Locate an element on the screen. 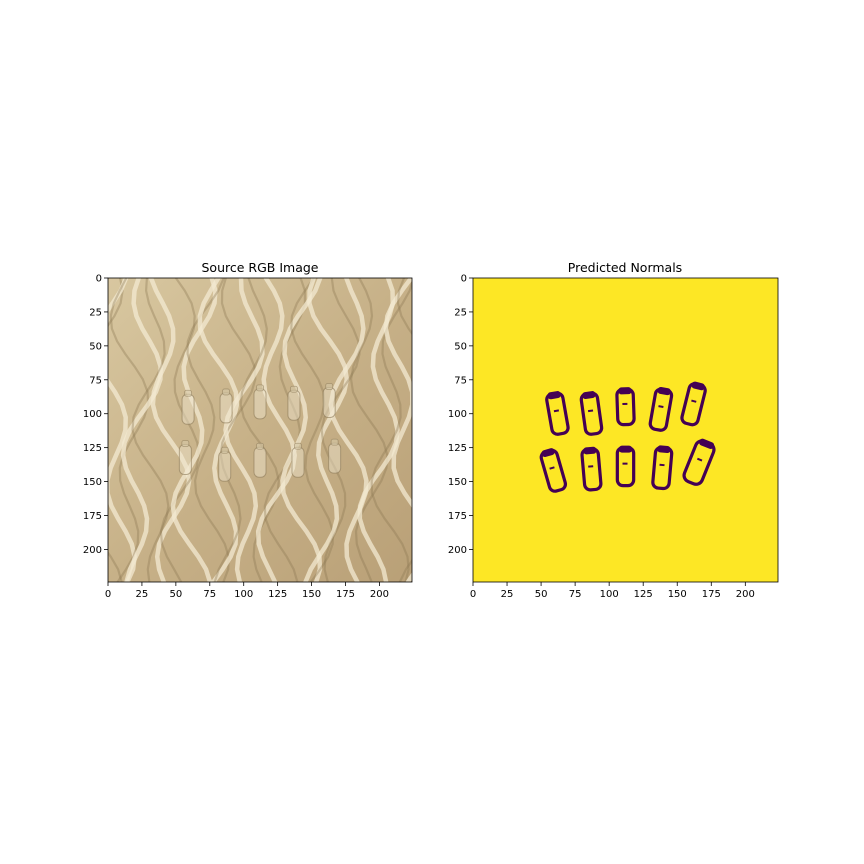  normals-x-tick-label: 125 is located at coordinates (643, 594).